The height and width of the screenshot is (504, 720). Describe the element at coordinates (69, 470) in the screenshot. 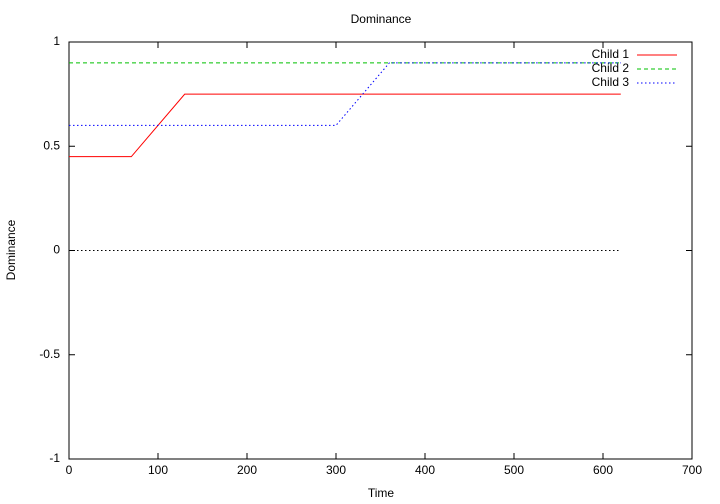

I see `x-tick-label: 0` at that location.